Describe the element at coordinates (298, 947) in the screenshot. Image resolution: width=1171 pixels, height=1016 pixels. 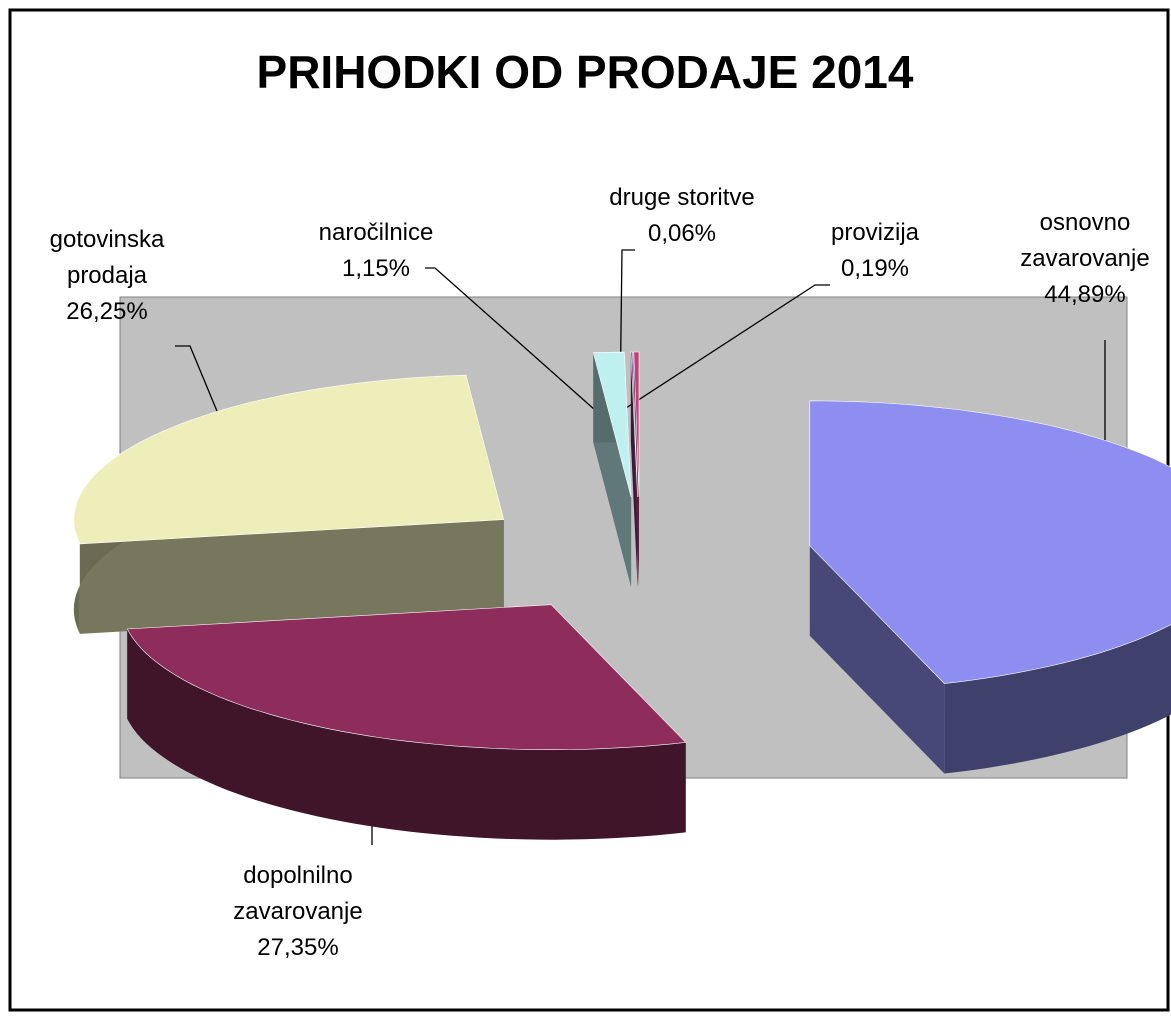
I see `value-label: 27,35%` at that location.